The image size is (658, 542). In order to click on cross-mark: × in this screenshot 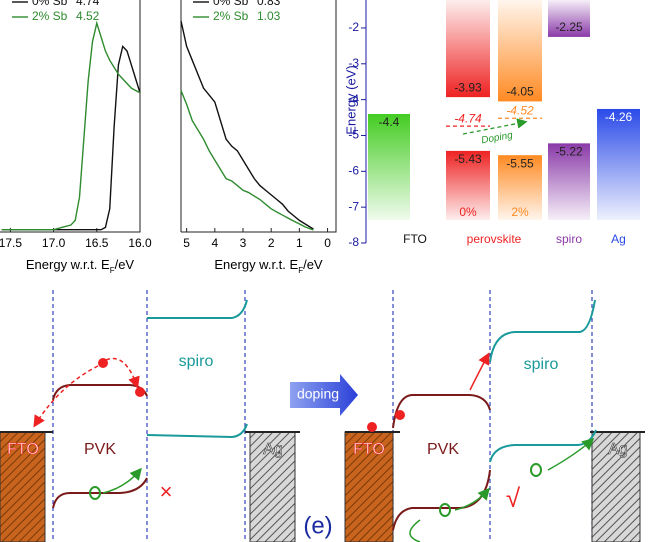, I will do `click(166, 491)`.